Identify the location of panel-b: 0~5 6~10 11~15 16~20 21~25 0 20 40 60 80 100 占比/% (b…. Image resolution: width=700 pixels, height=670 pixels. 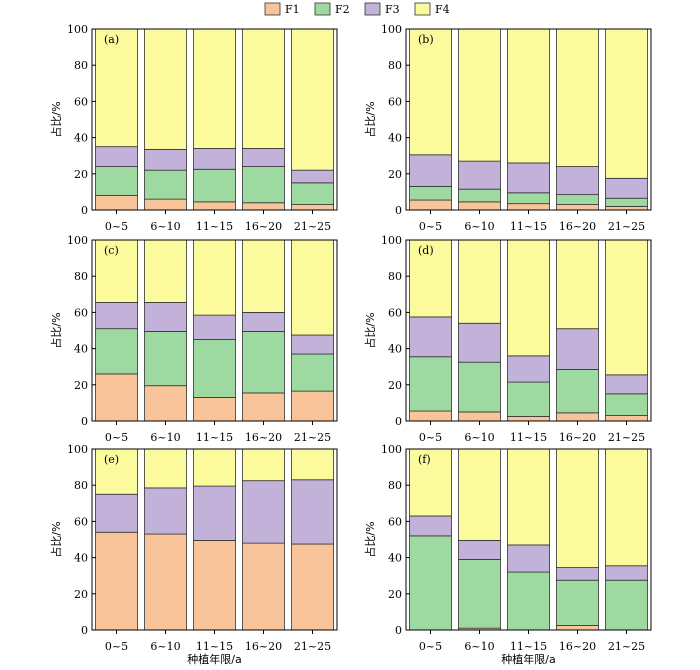
(507, 128).